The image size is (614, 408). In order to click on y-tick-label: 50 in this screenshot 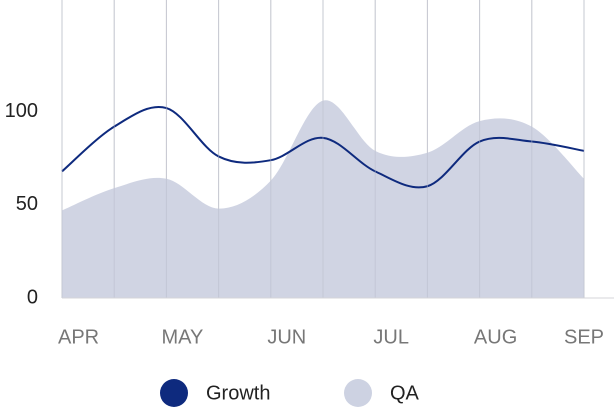, I will do `click(27, 204)`.